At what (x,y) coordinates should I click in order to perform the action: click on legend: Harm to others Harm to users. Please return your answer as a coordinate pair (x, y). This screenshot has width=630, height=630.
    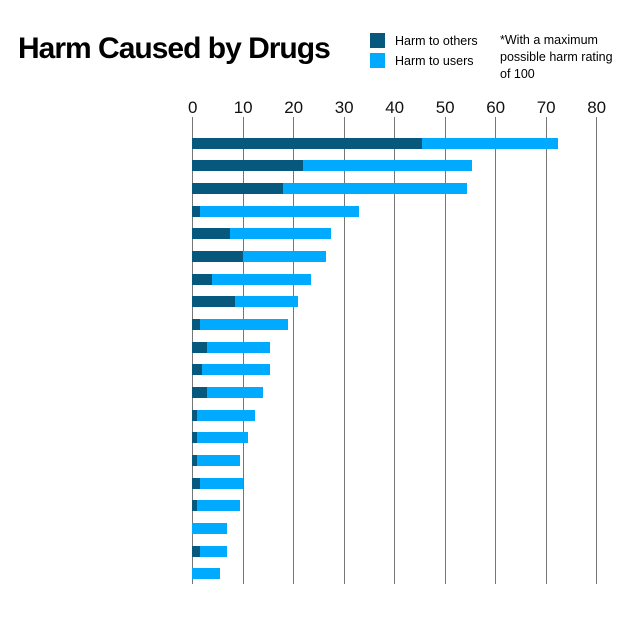
    Looking at the image, I should click on (424, 53).